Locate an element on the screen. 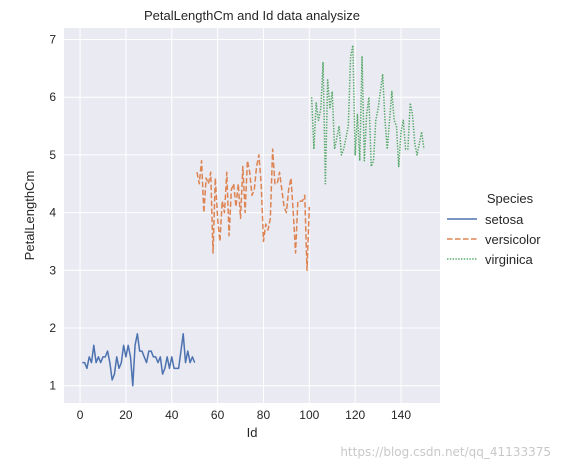 The image size is (565, 467). y-tick-label: 4 is located at coordinates (52, 213).